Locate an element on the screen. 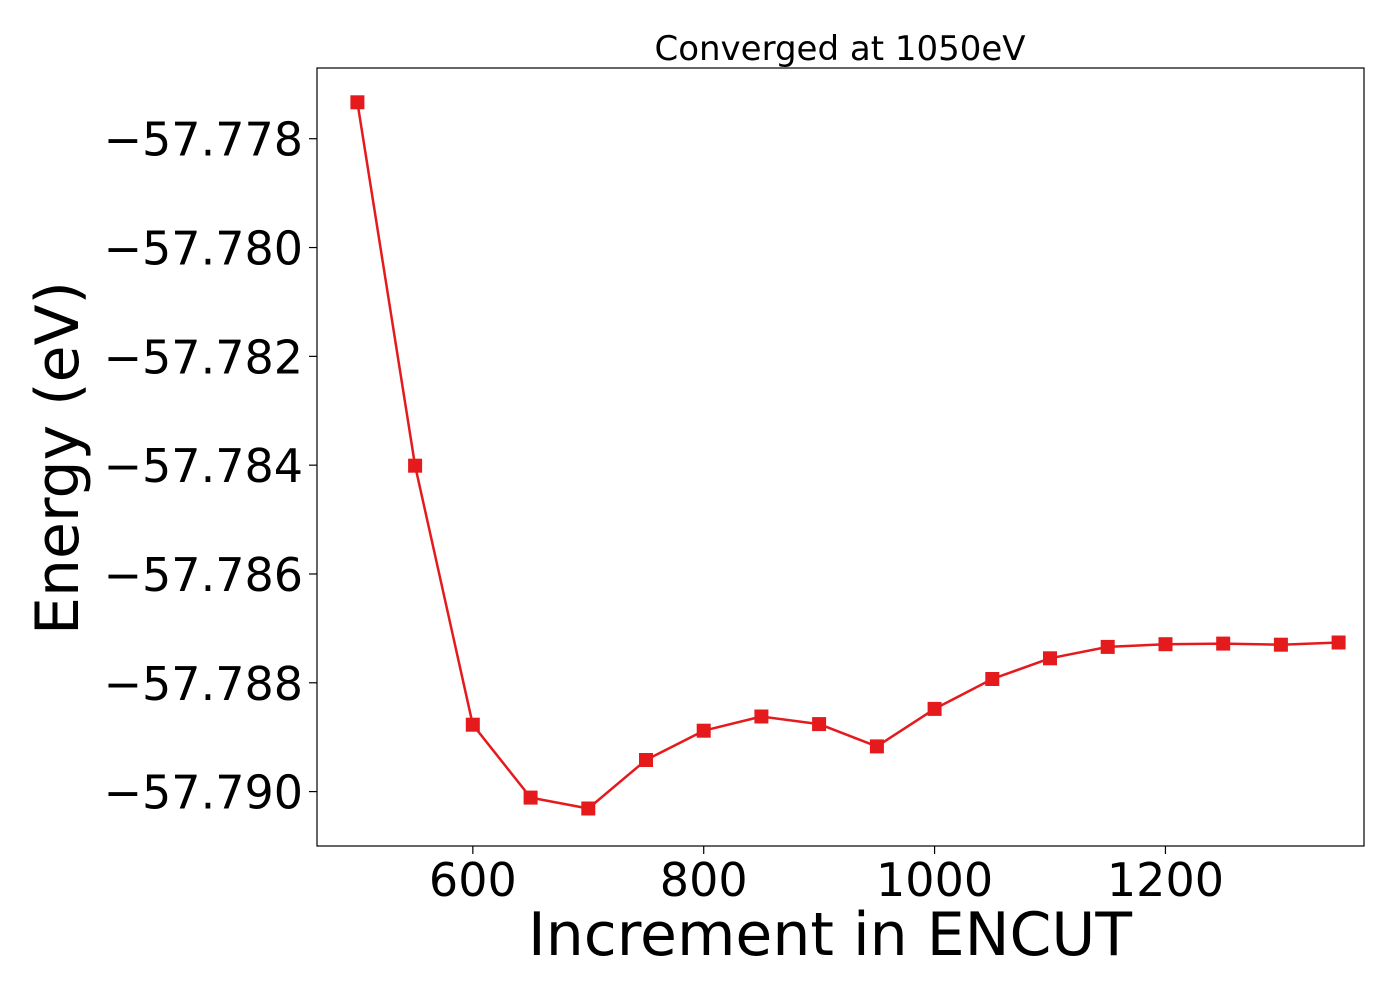 The width and height of the screenshot is (1400, 1004). y-tick-label: −57.780 is located at coordinates (204, 249).